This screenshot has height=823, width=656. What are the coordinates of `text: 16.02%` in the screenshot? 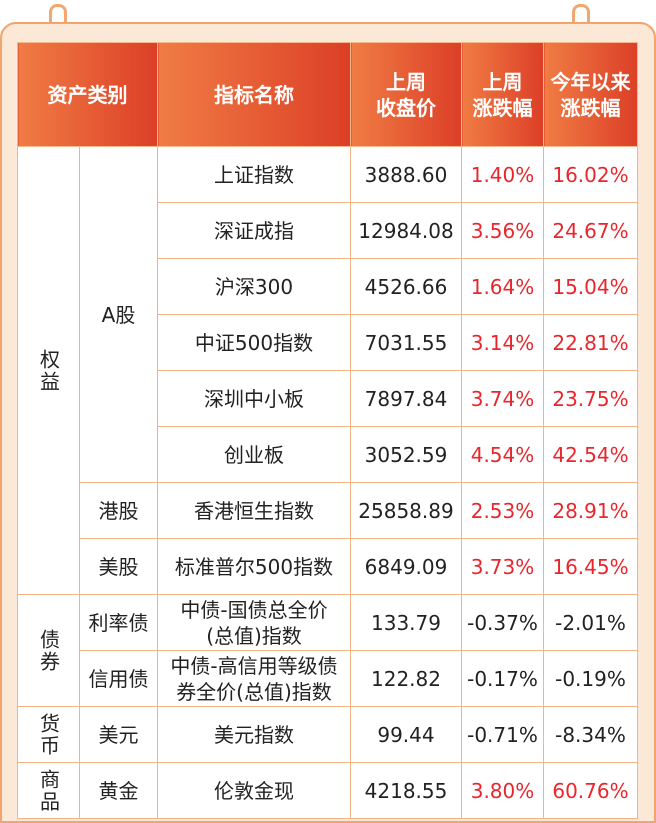 It's located at (590, 174).